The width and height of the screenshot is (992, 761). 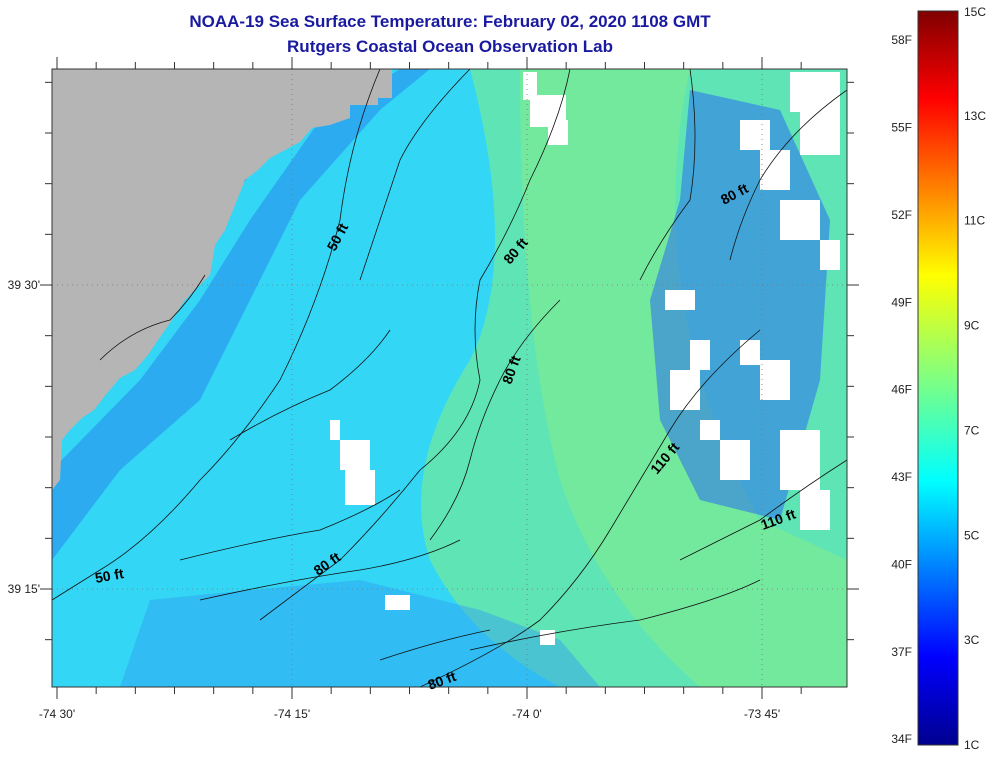 What do you see at coordinates (450, 46) in the screenshot?
I see `map-subtitle: Rutgers Coastal Ocean Observation Lab` at bounding box center [450, 46].